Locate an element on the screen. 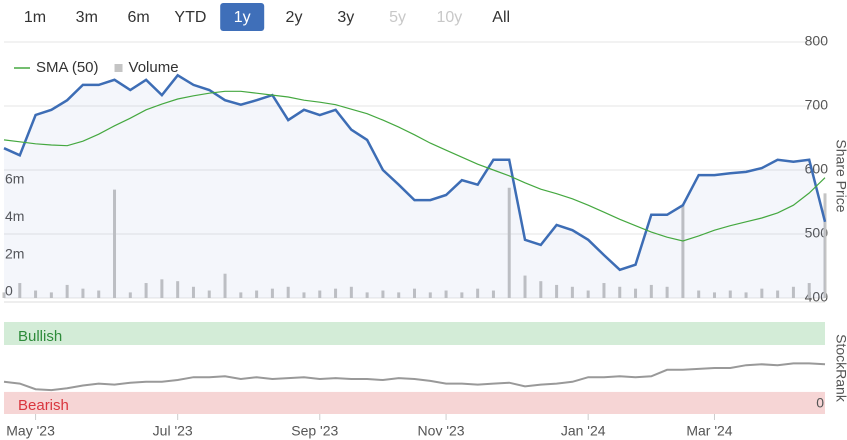 Image resolution: width=847 pixels, height=440 pixels. range-button: 1y is located at coordinates (242, 17).